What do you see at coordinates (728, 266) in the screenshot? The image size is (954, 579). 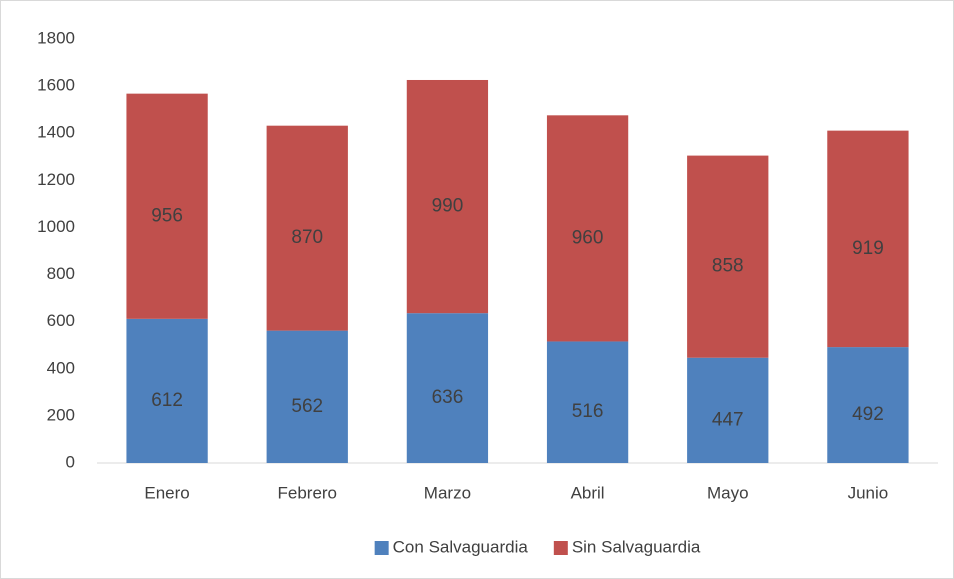 I see `data-label: 858` at bounding box center [728, 266].